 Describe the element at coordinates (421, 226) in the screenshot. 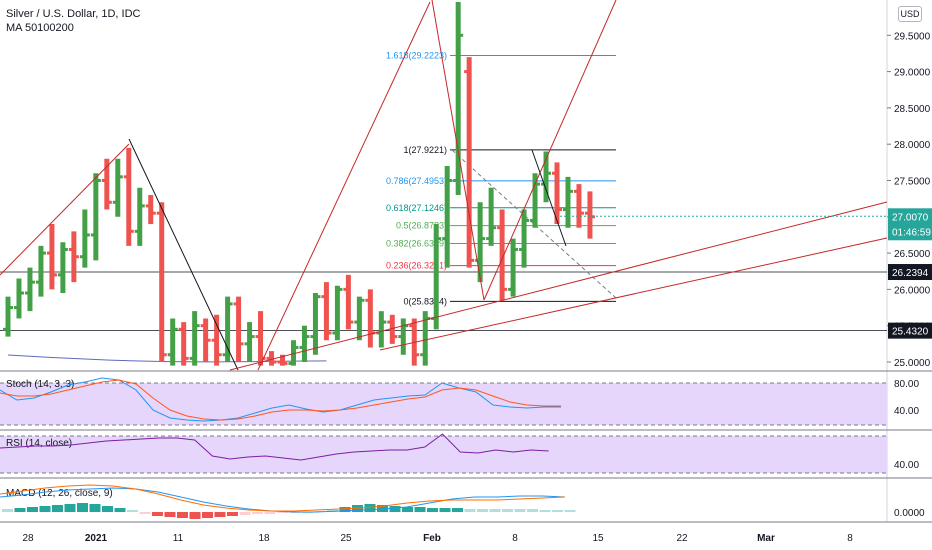

I see `fib-level-label: 0.5(26.8783)` at that location.